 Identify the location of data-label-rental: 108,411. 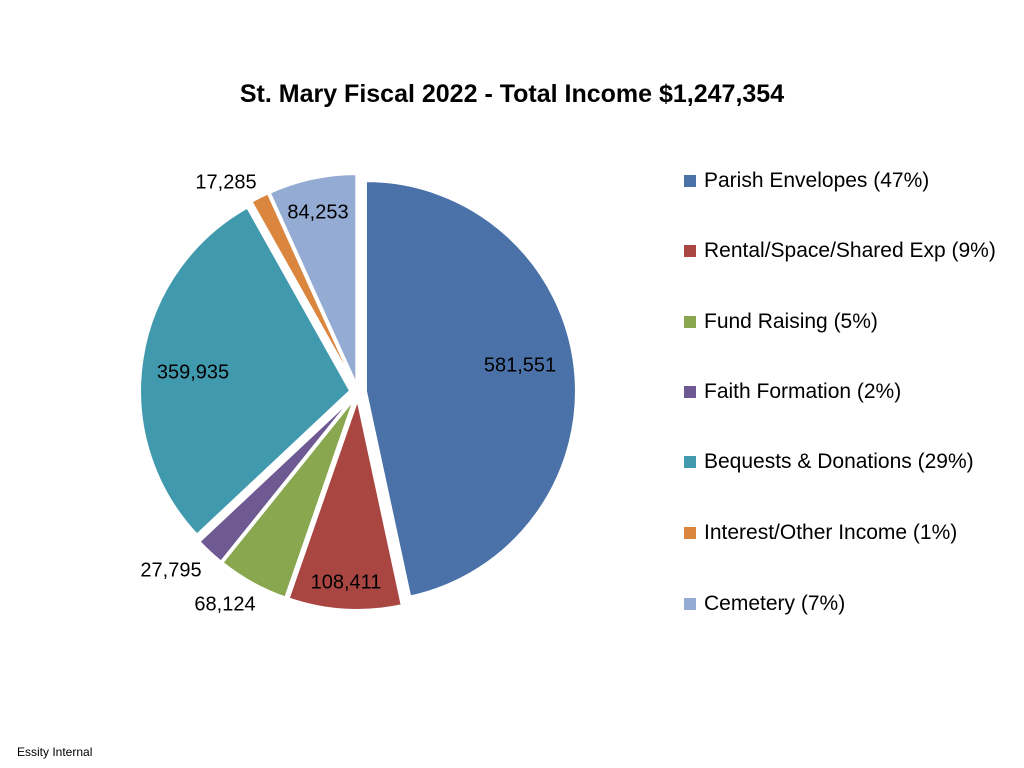
(346, 582).